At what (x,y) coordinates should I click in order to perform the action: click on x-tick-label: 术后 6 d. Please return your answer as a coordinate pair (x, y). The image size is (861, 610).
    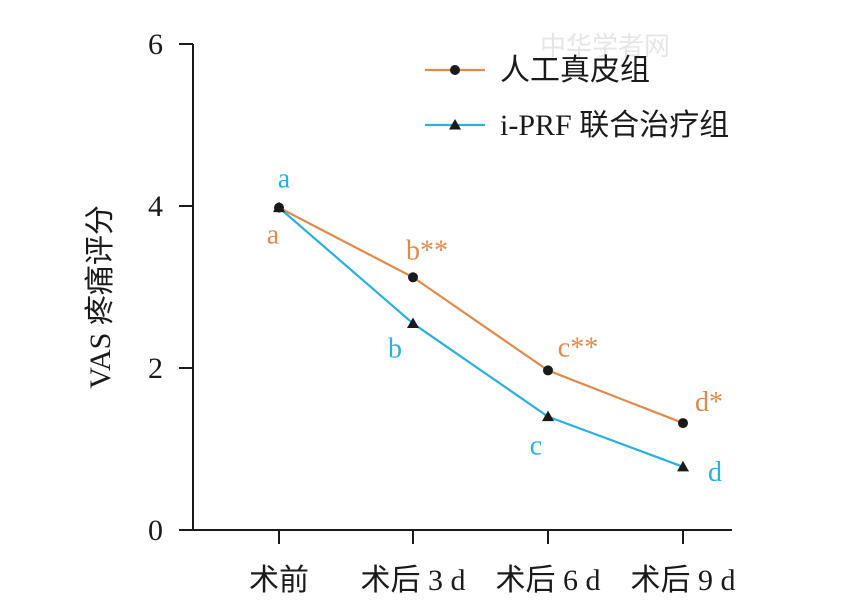
    Looking at the image, I should click on (548, 580).